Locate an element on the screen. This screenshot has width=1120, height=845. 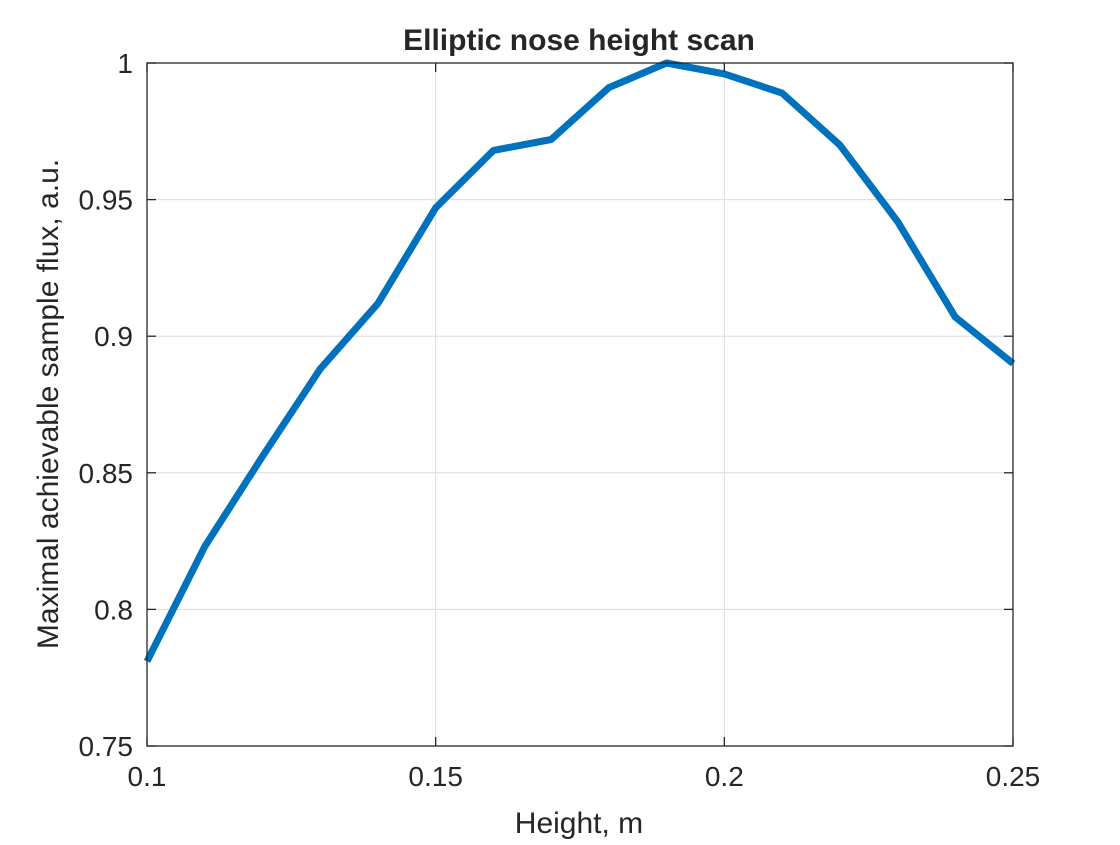
y-tick-label: 0.75 is located at coordinates (106, 746).